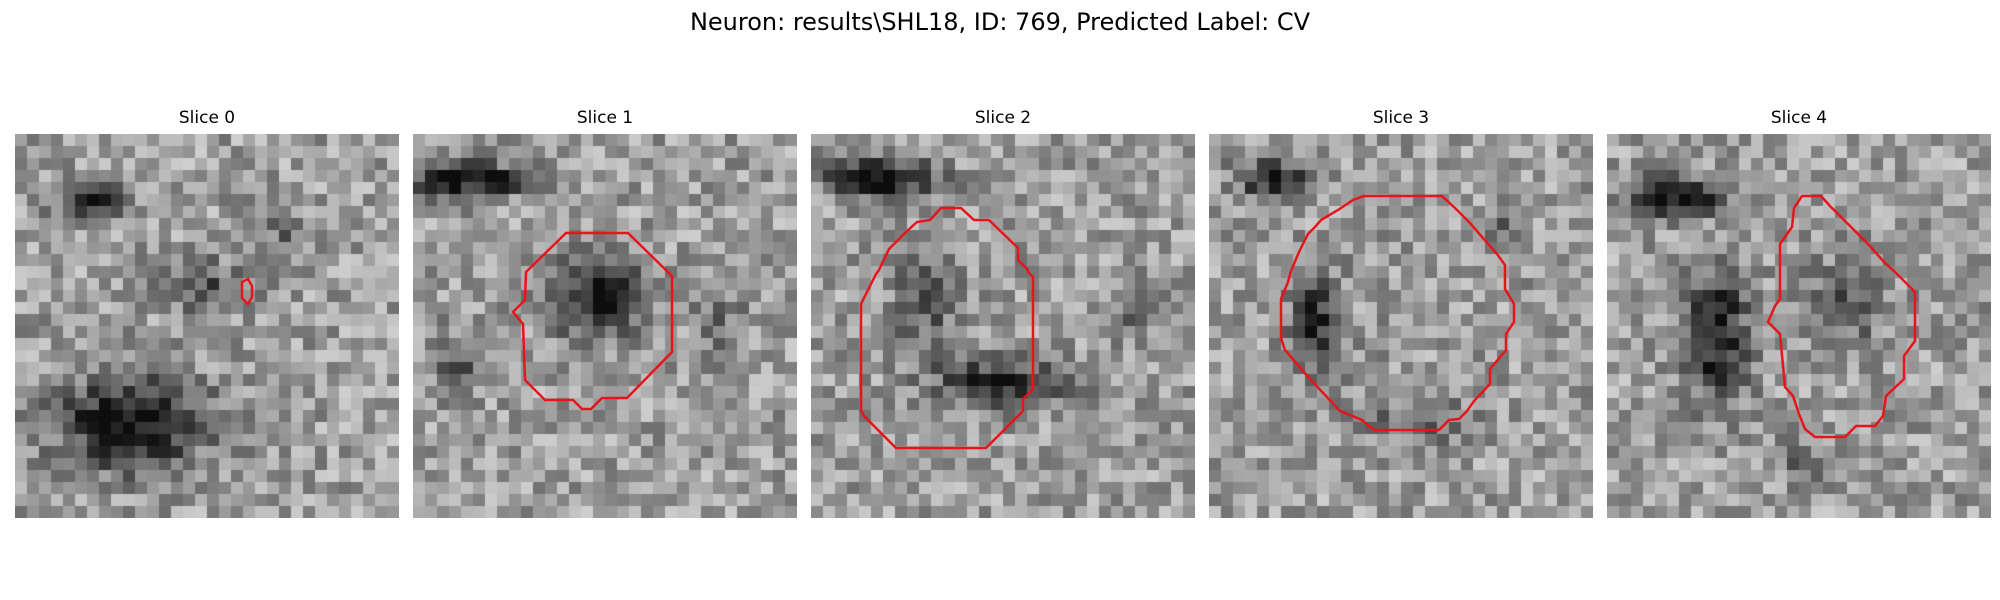 The height and width of the screenshot is (600, 2000). Describe the element at coordinates (1799, 118) in the screenshot. I see `slice-title-4: Slice 4` at that location.